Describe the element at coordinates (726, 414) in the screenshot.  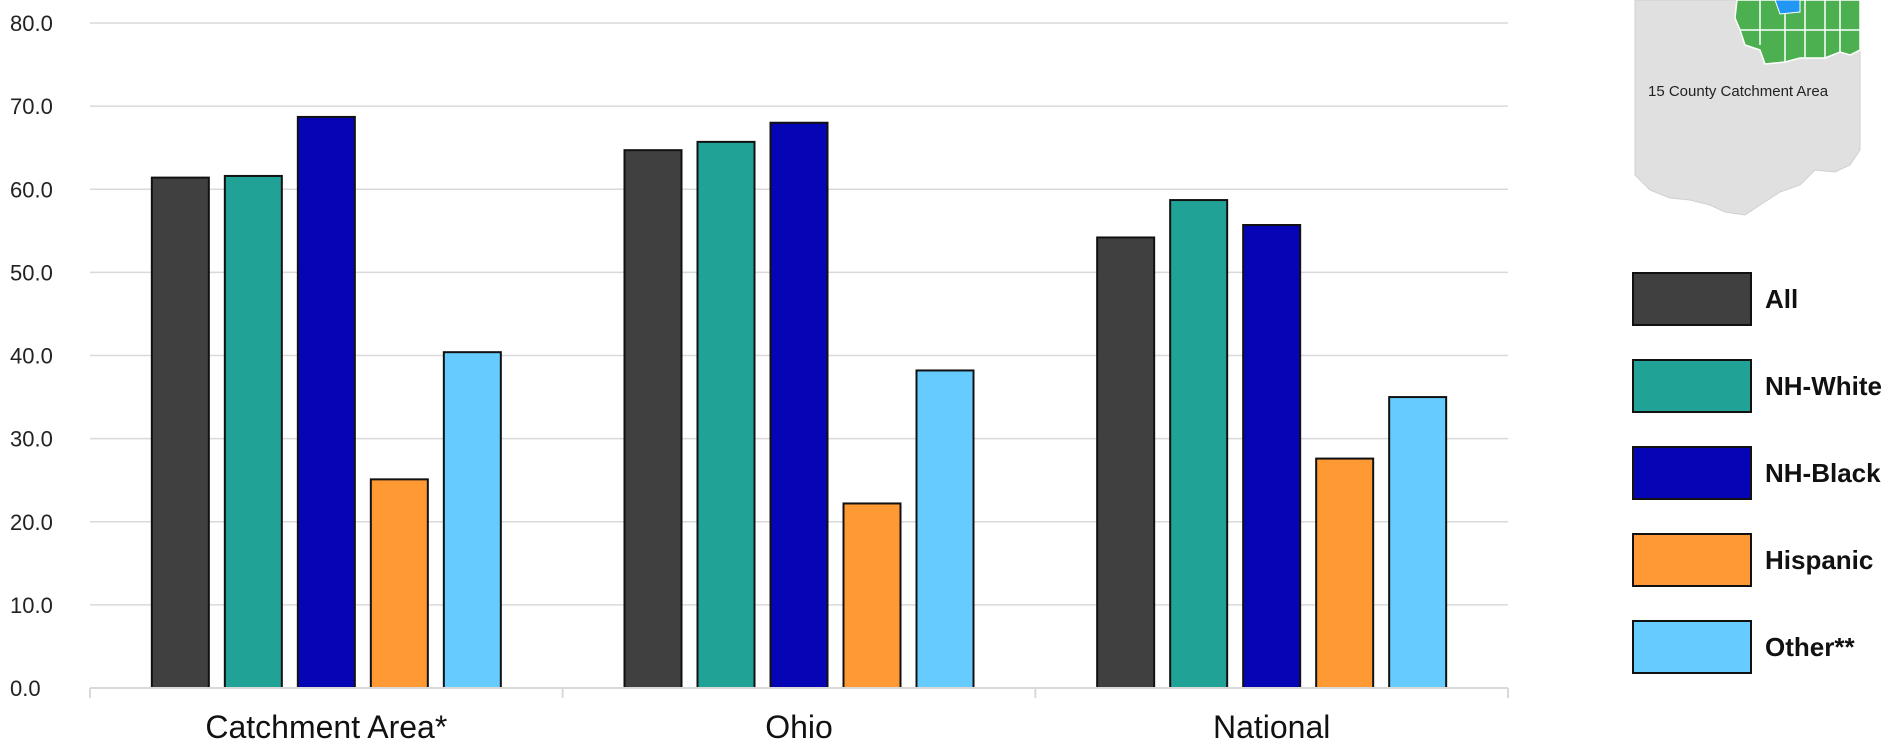
I see `bar-nh-white-ohio` at that location.